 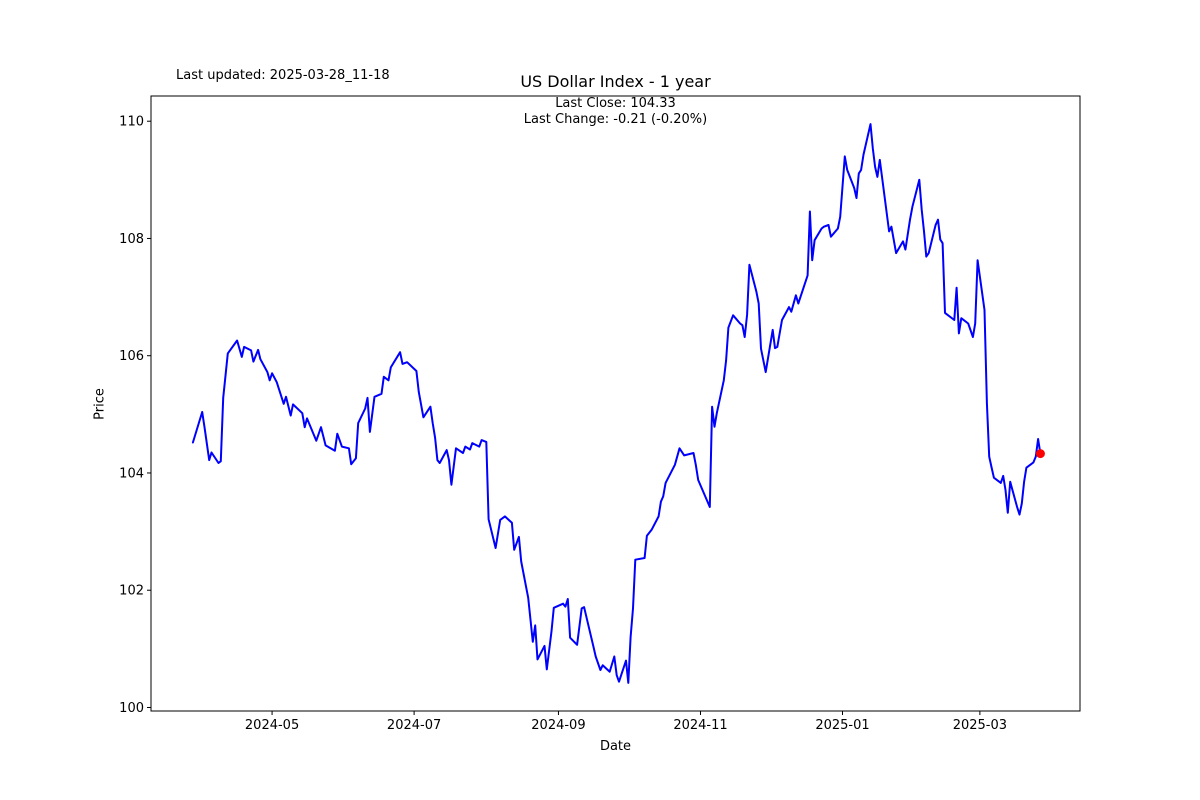 What do you see at coordinates (131, 708) in the screenshot?
I see `y-tick-label: 100` at bounding box center [131, 708].